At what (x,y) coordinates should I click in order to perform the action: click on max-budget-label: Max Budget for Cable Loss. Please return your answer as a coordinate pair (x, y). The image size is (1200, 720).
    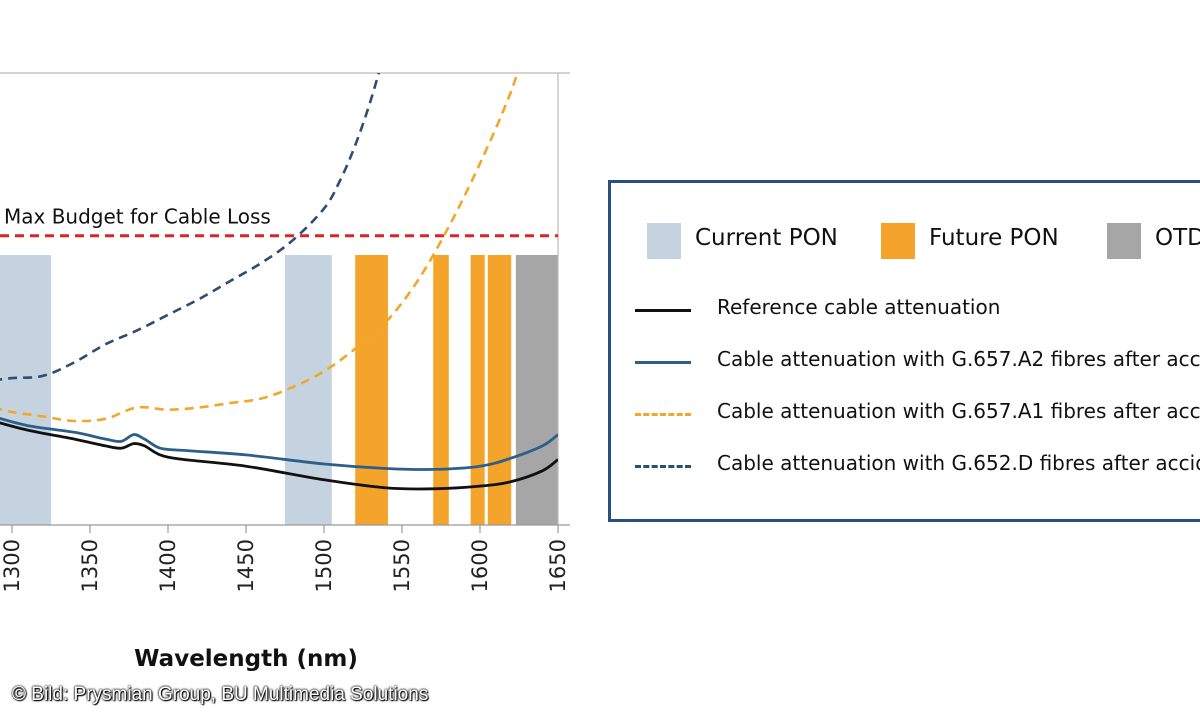
    Looking at the image, I should click on (137, 217).